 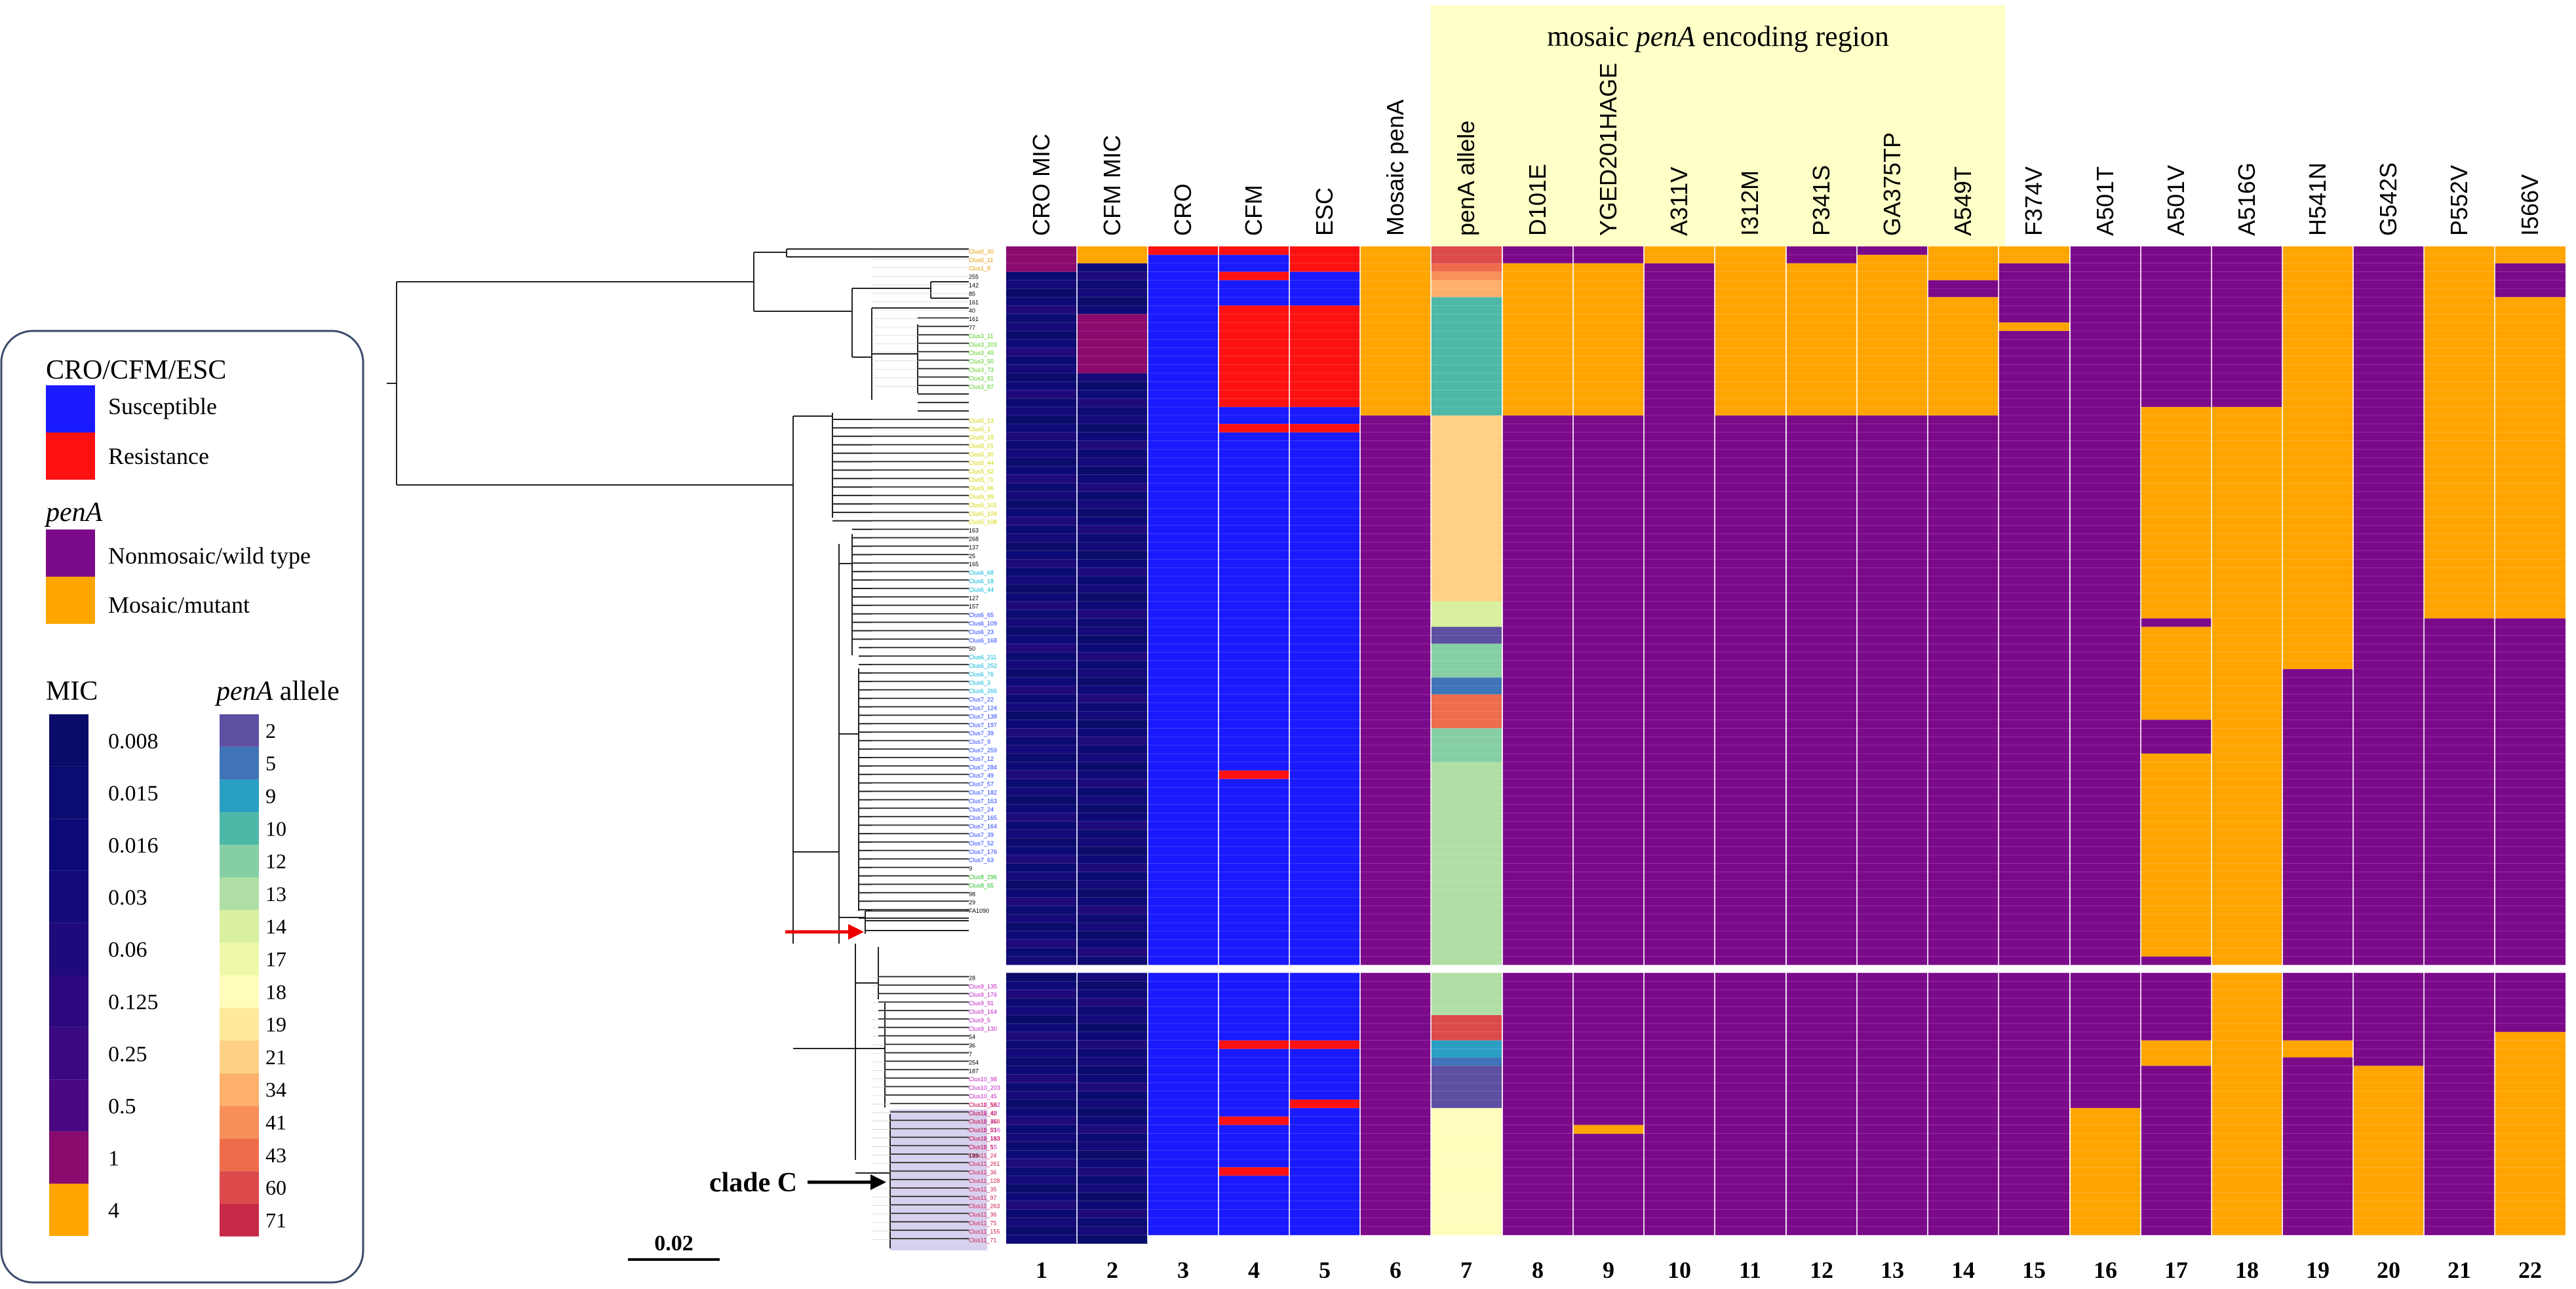 What do you see at coordinates (972, 310) in the screenshot?
I see `tip-label: 40` at bounding box center [972, 310].